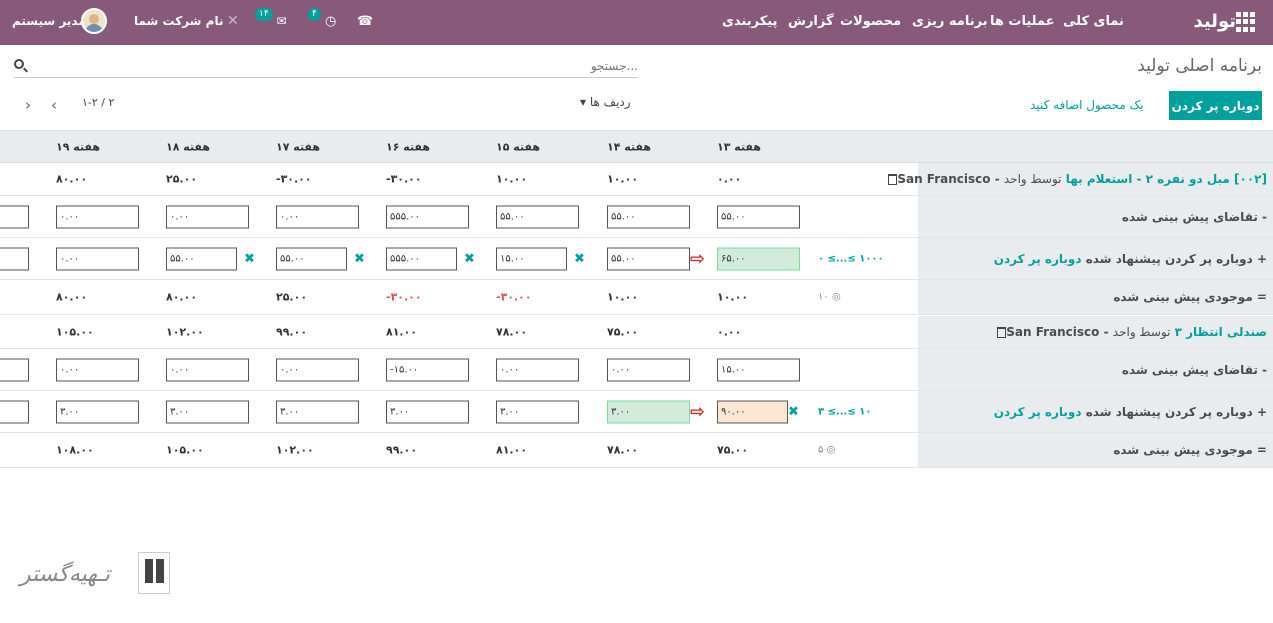  Describe the element at coordinates (733, 450) in the screenshot. I see `stock-value: ۷۵.۰۰` at that location.